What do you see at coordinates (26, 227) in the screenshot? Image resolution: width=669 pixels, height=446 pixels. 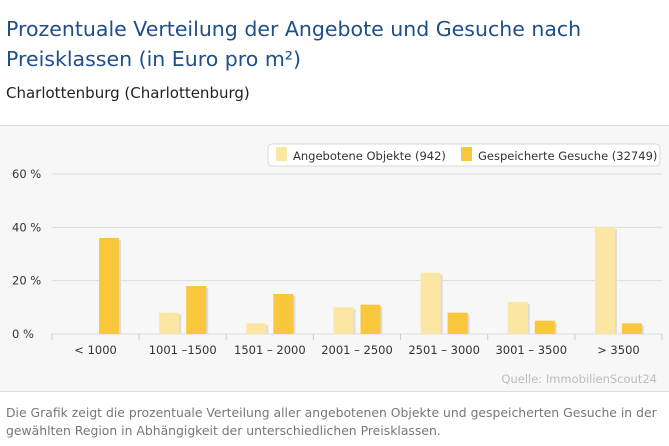 I see `y-tick-label: 40 %` at bounding box center [26, 227].